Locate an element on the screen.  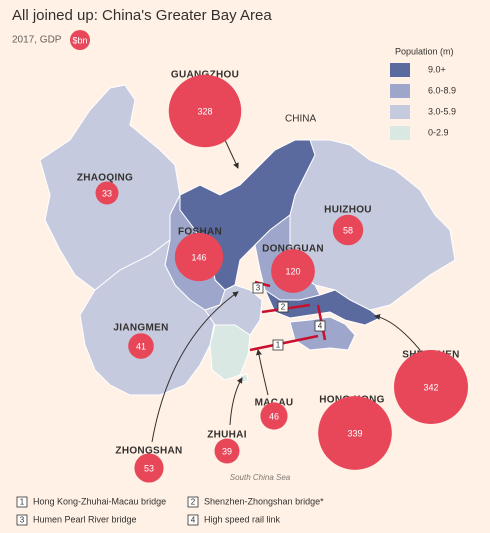
city-name: ZHUHAI is located at coordinates (227, 435).